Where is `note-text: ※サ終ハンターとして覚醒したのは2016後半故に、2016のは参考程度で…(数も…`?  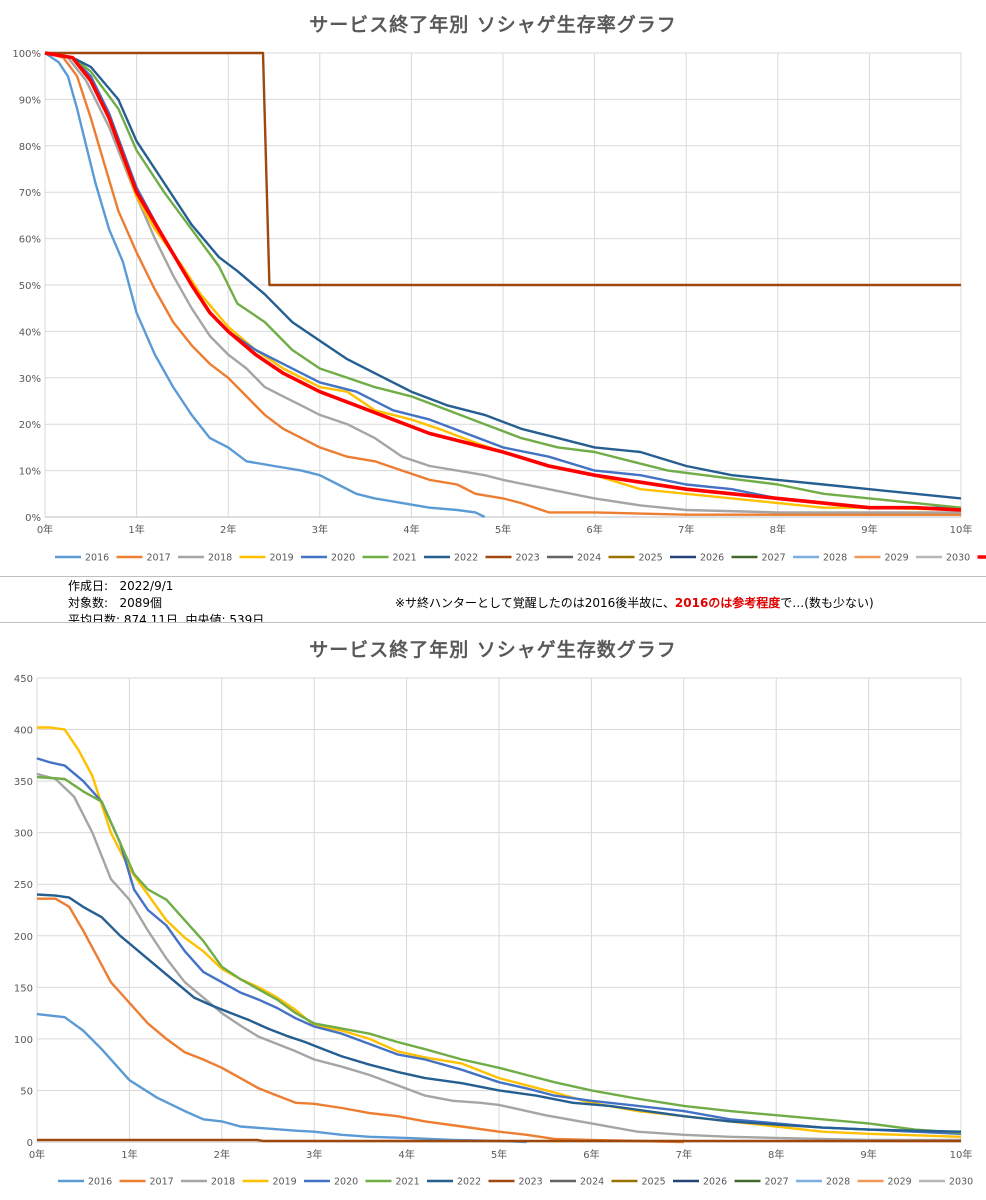 note-text: ※サ終ハンターとして覚醒したのは2016後半故に、2016のは参考程度で…(数も… is located at coordinates (634, 602).